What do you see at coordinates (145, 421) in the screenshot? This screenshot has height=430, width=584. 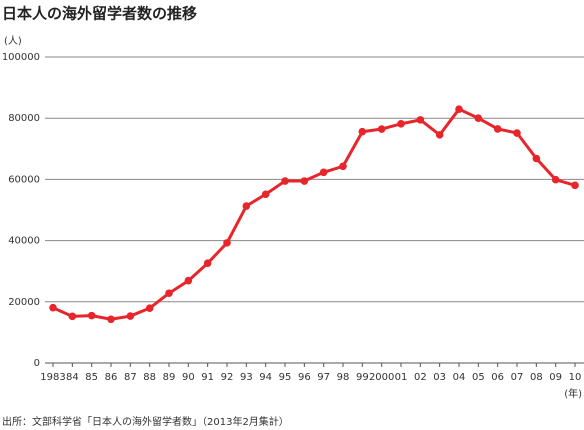 I see `source-note: 出所：文部科学省「日本人の海外留学者数」（2013年2月集計）` at bounding box center [145, 421].